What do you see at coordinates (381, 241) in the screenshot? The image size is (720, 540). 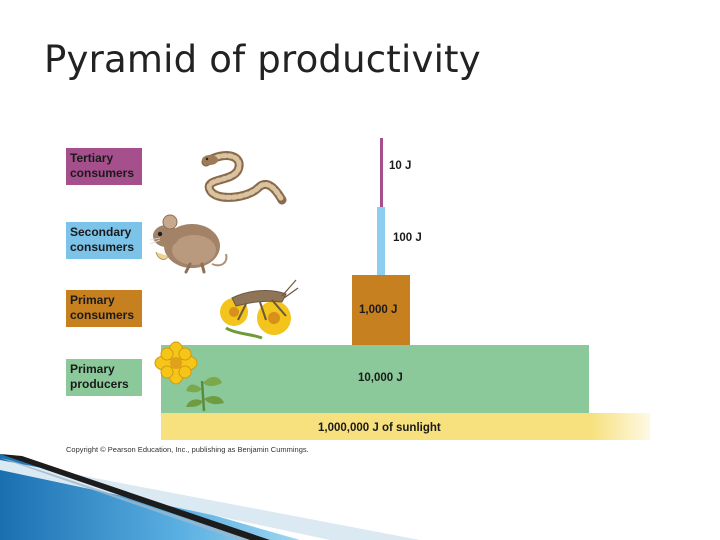 I see `bar-secondary-consumers` at bounding box center [381, 241].